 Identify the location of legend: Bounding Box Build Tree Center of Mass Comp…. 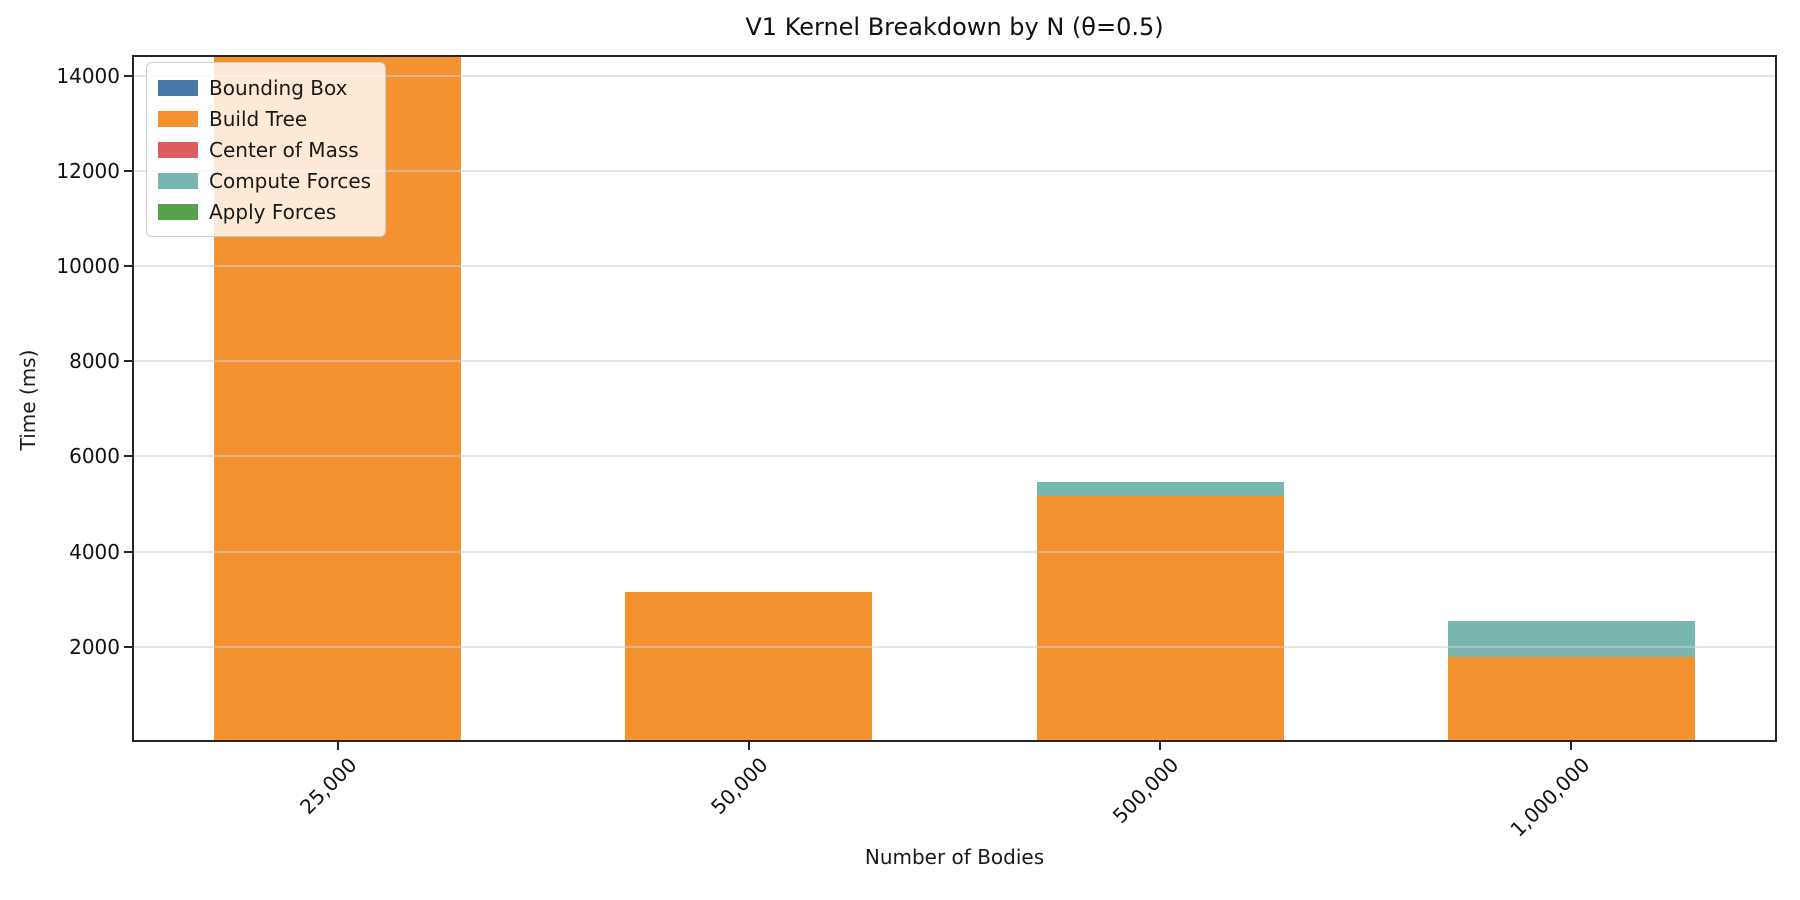
(266, 149).